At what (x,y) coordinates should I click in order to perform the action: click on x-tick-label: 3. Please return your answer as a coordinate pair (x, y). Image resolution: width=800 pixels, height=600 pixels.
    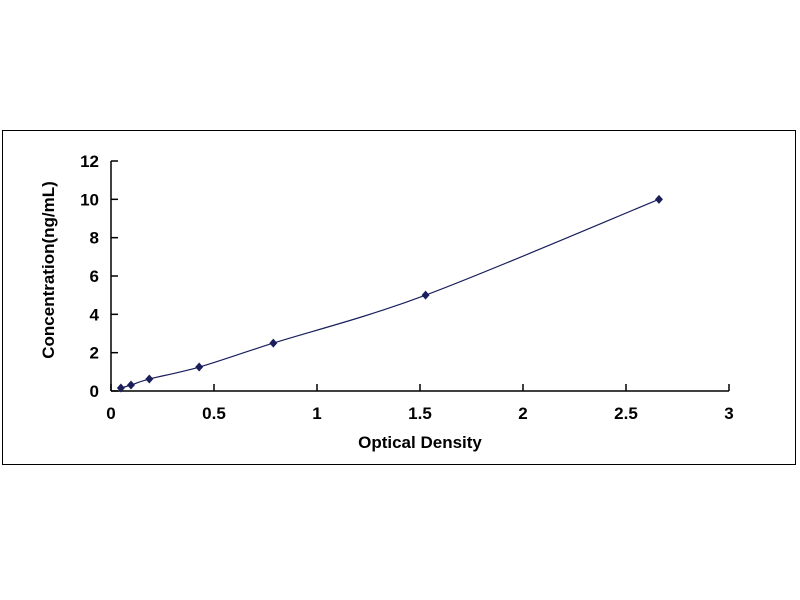
    Looking at the image, I should click on (728, 413).